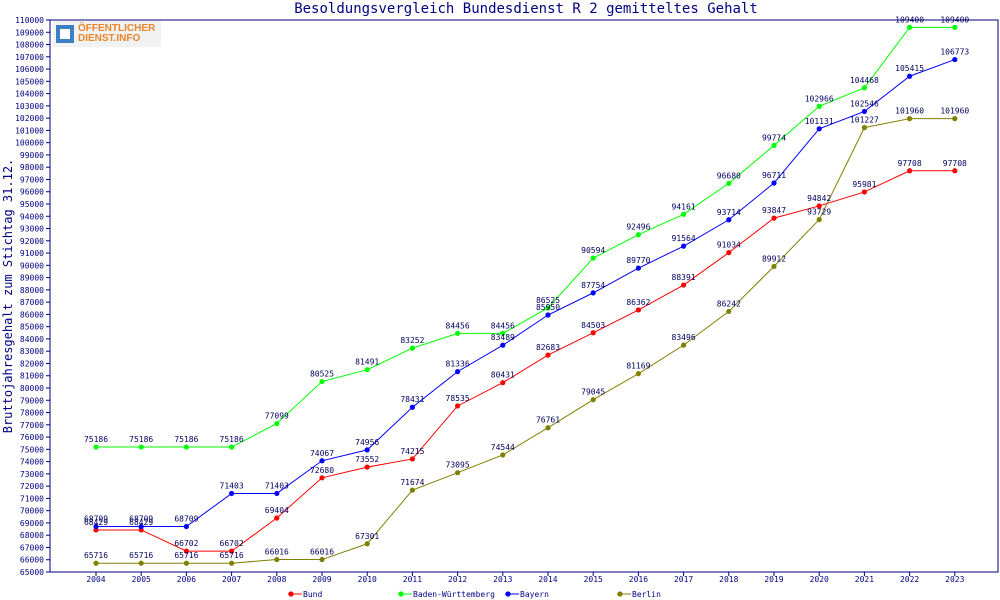  I want to click on y-tick-label: 105000, so click(29, 81).